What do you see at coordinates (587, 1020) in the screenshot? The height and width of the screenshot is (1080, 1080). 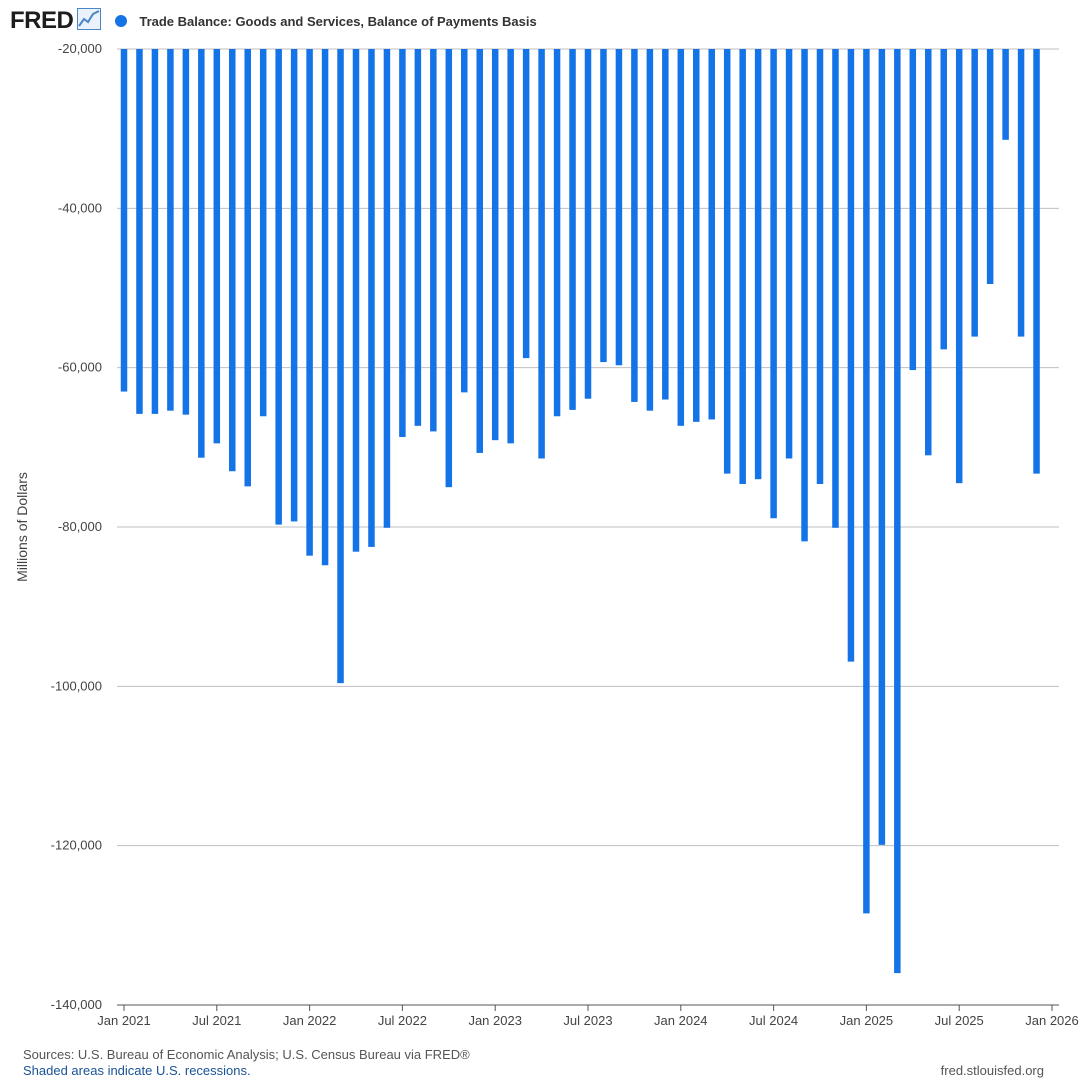 I see `x-tick-label: Jul 2023` at bounding box center [587, 1020].